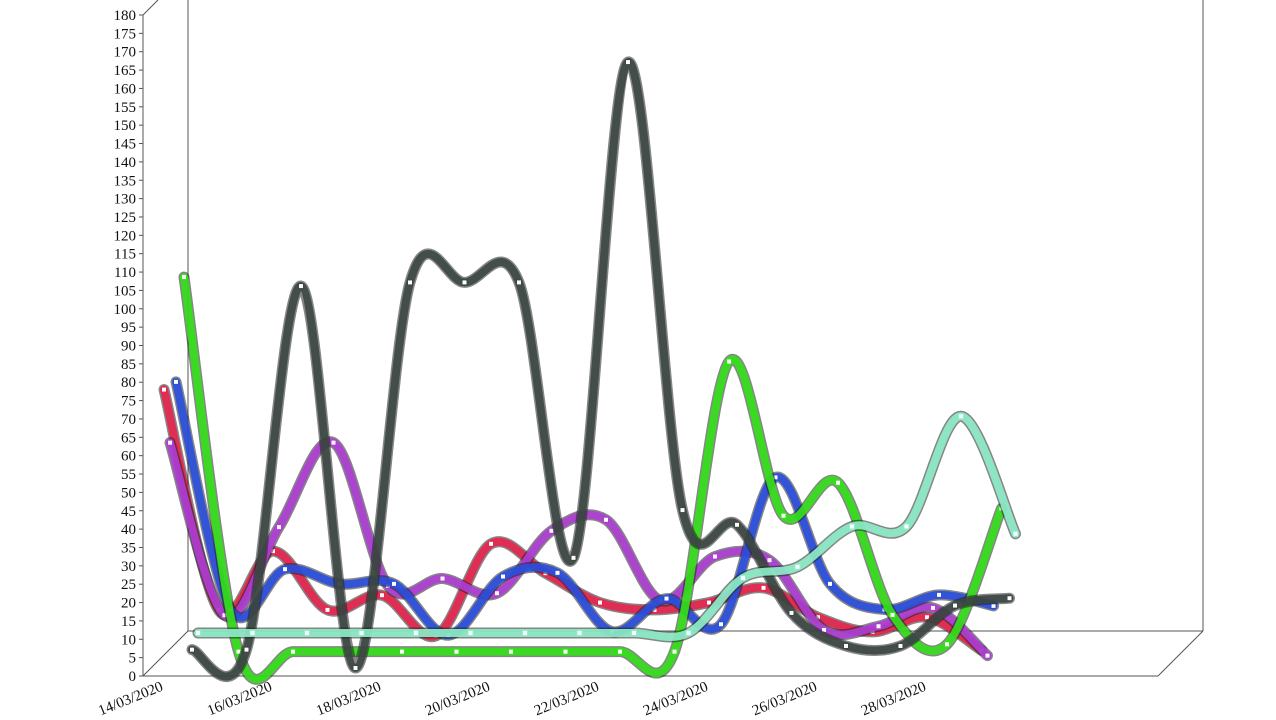 The height and width of the screenshot is (720, 1276). What do you see at coordinates (125, 71) in the screenshot?
I see `y-tick-label: 165` at bounding box center [125, 71].